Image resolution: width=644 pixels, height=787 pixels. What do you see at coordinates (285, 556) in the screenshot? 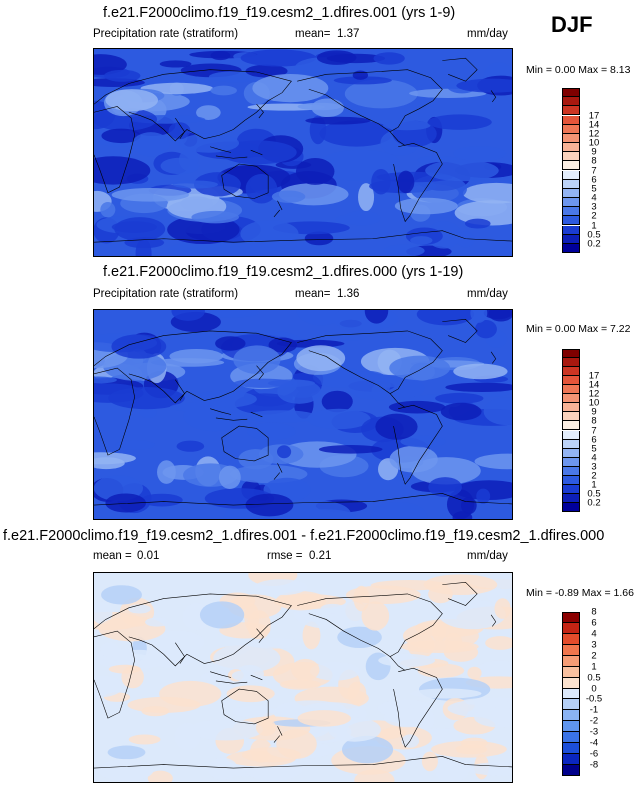
I see `panel-3-rmse-label: rmse =` at bounding box center [285, 556].